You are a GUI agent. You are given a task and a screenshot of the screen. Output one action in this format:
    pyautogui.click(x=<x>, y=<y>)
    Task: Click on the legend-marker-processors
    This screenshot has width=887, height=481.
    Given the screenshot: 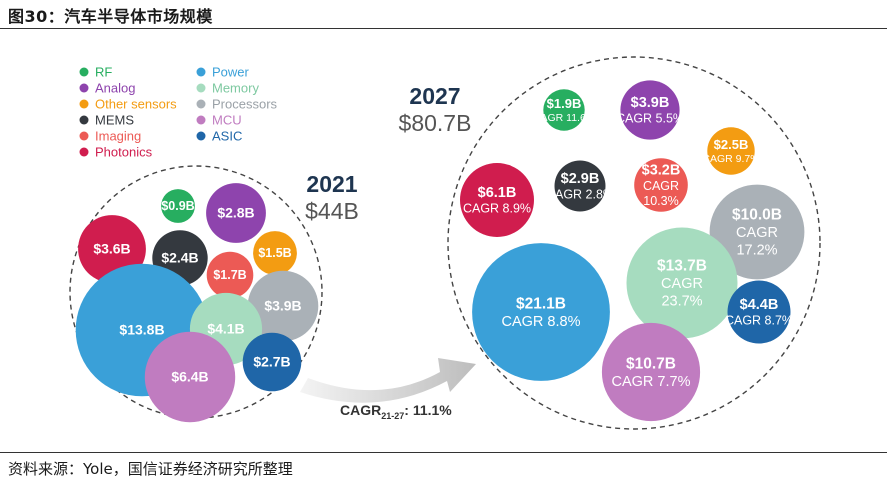 What is the action you would take?
    pyautogui.click(x=201, y=104)
    